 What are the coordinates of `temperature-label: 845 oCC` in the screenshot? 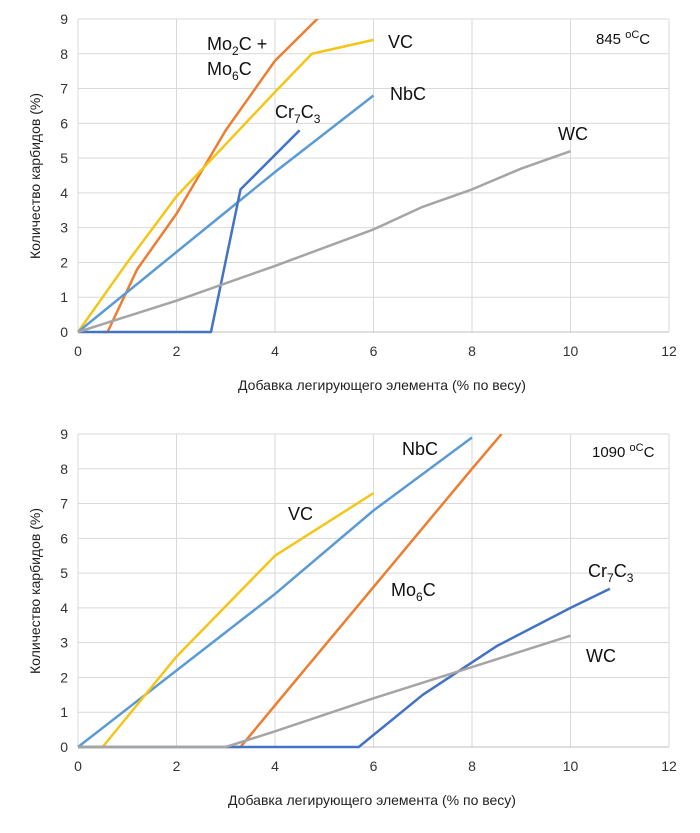 It's located at (623, 38).